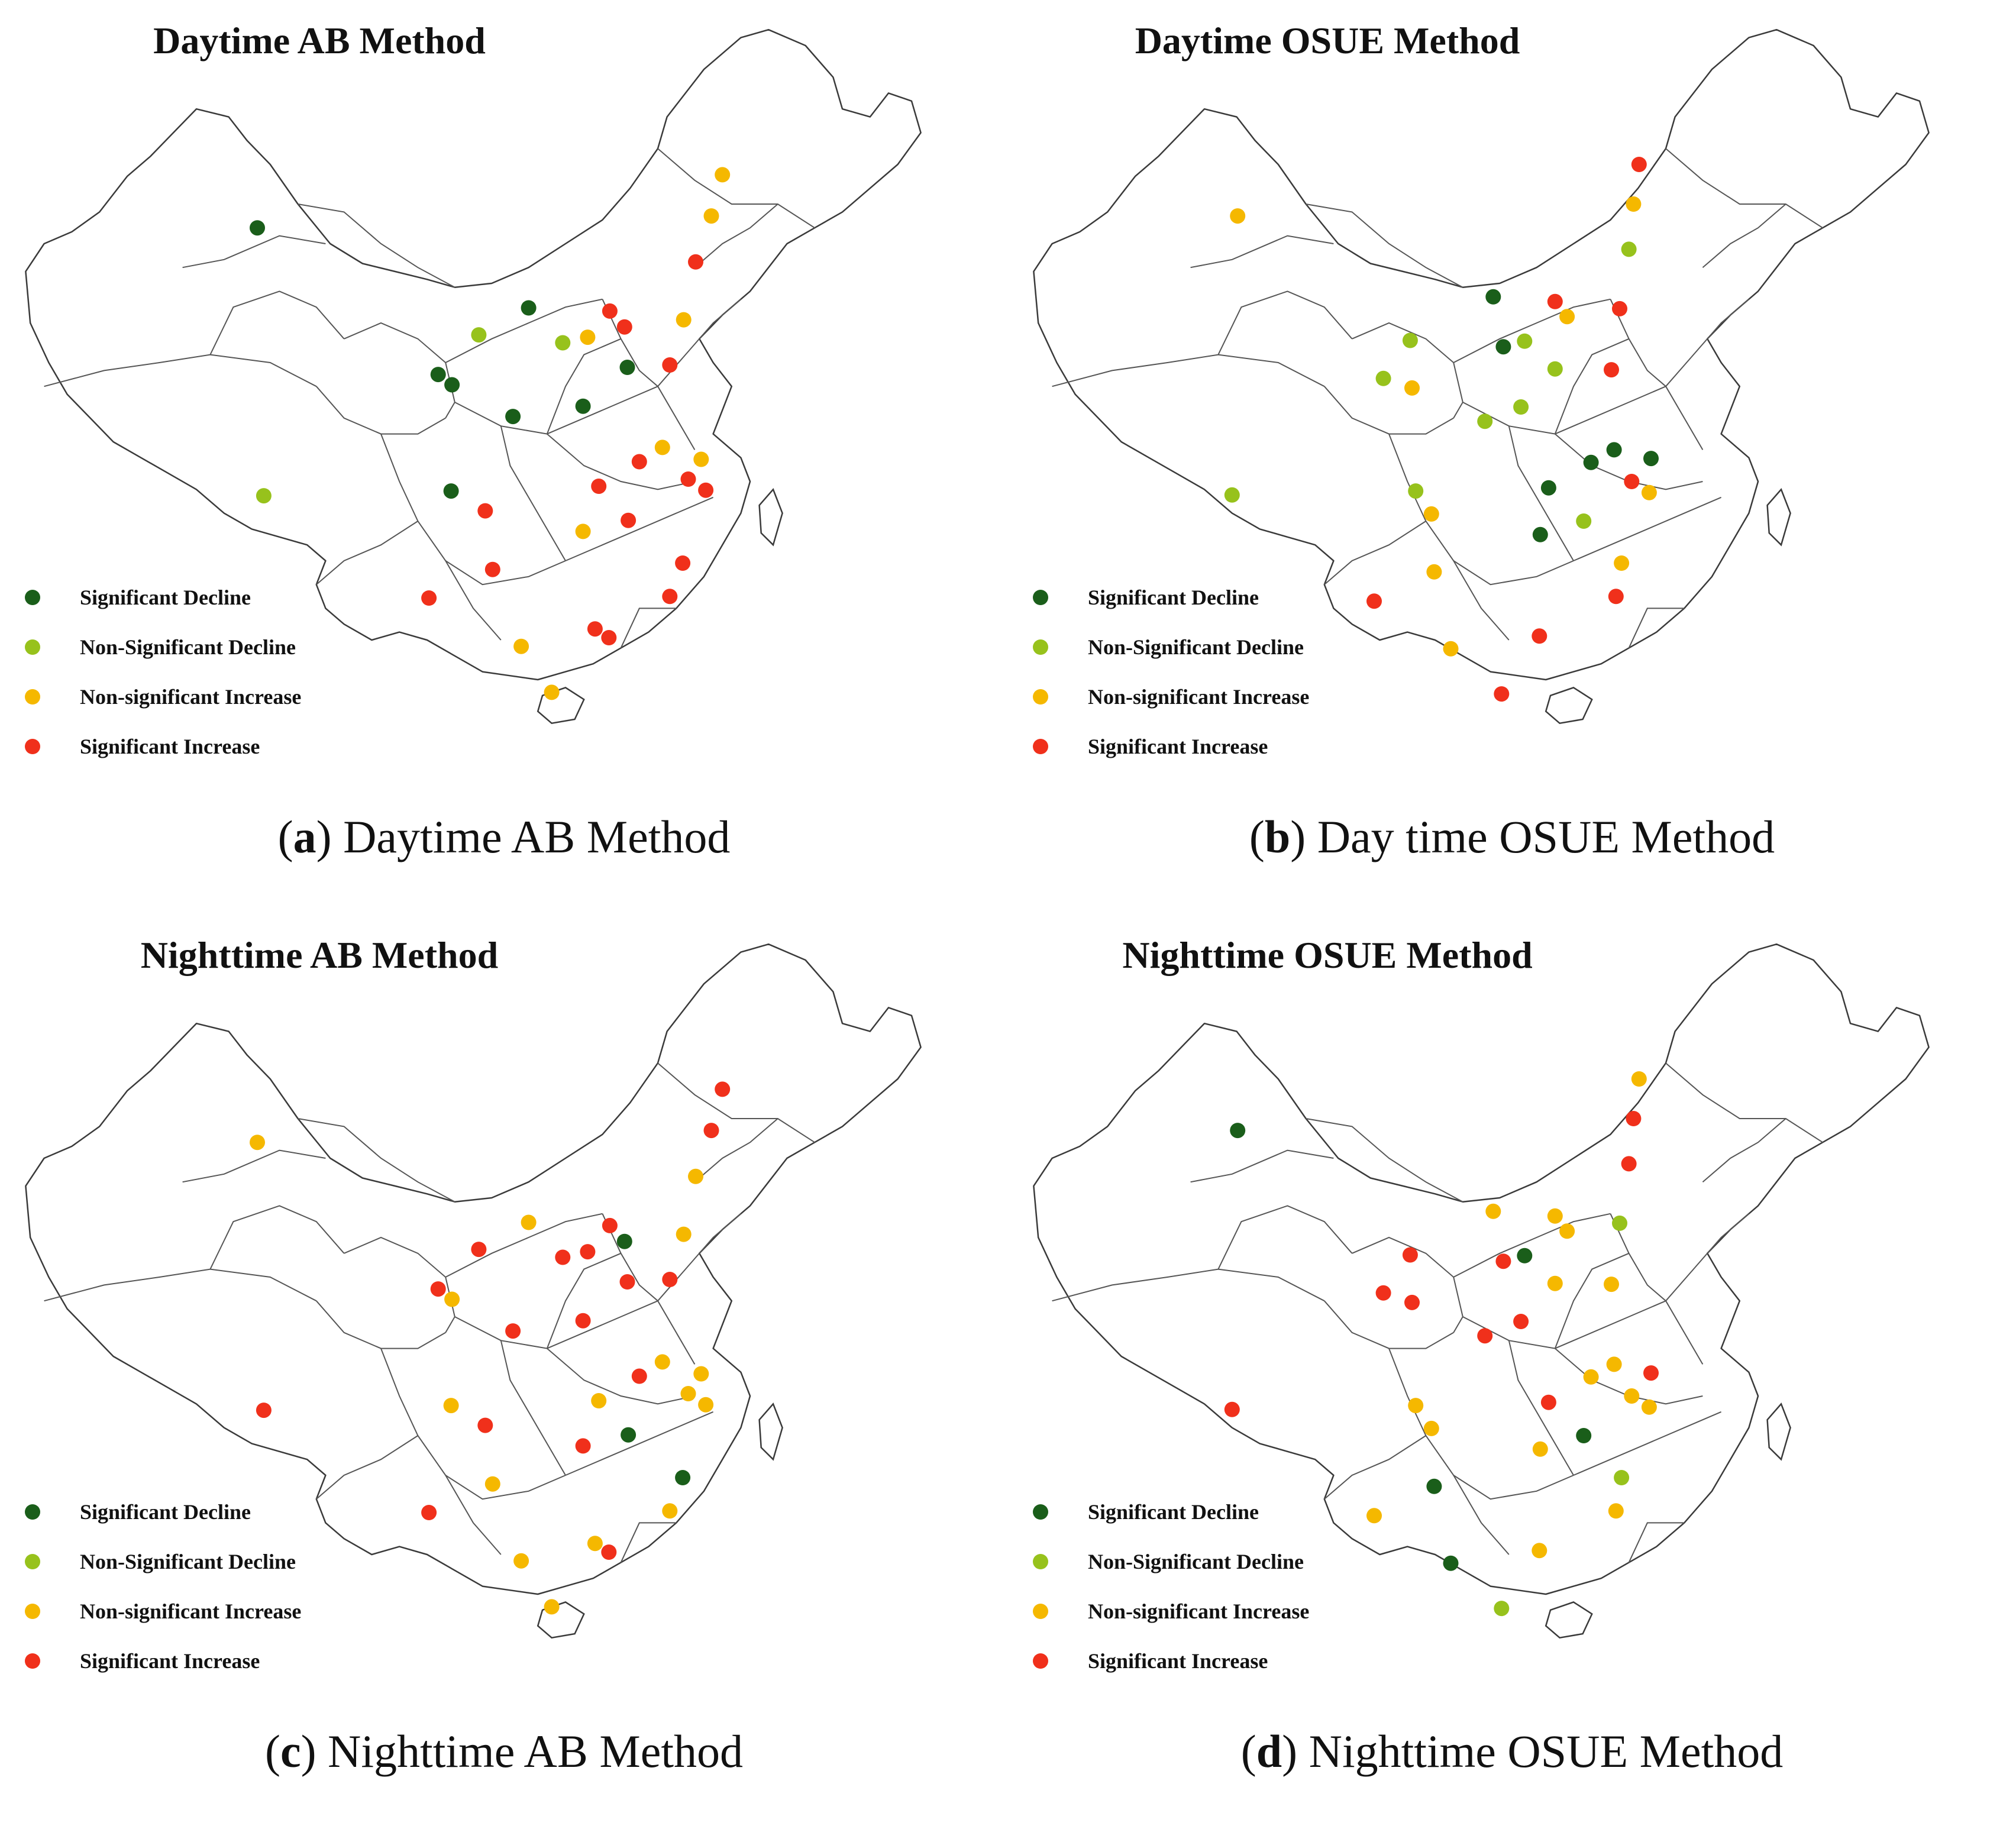 This screenshot has height=1829, width=2016. What do you see at coordinates (504, 1751) in the screenshot?
I see `panel-caption: (c) Nighttime AB Method` at bounding box center [504, 1751].